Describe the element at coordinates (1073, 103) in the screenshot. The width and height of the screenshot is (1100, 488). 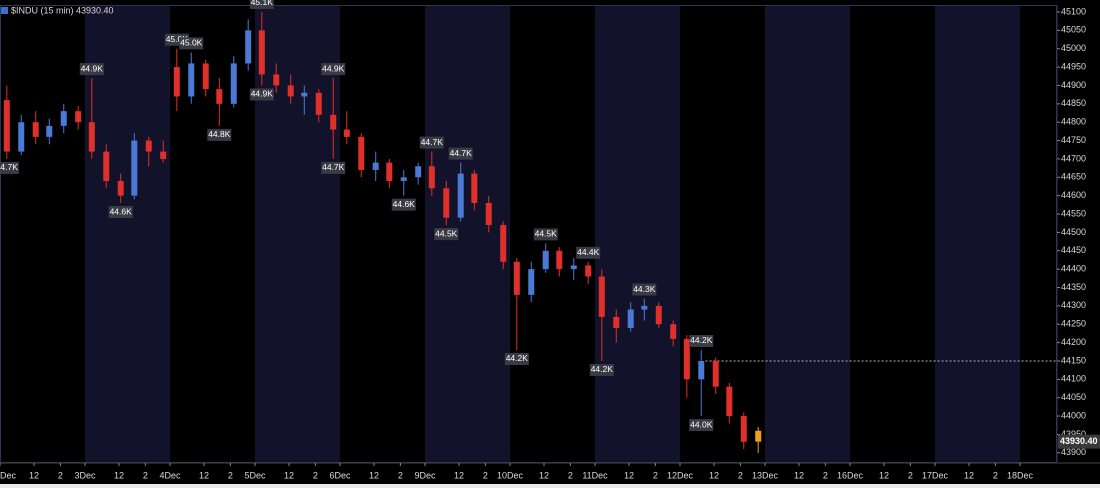
I see `y-tick-label: 44850` at that location.